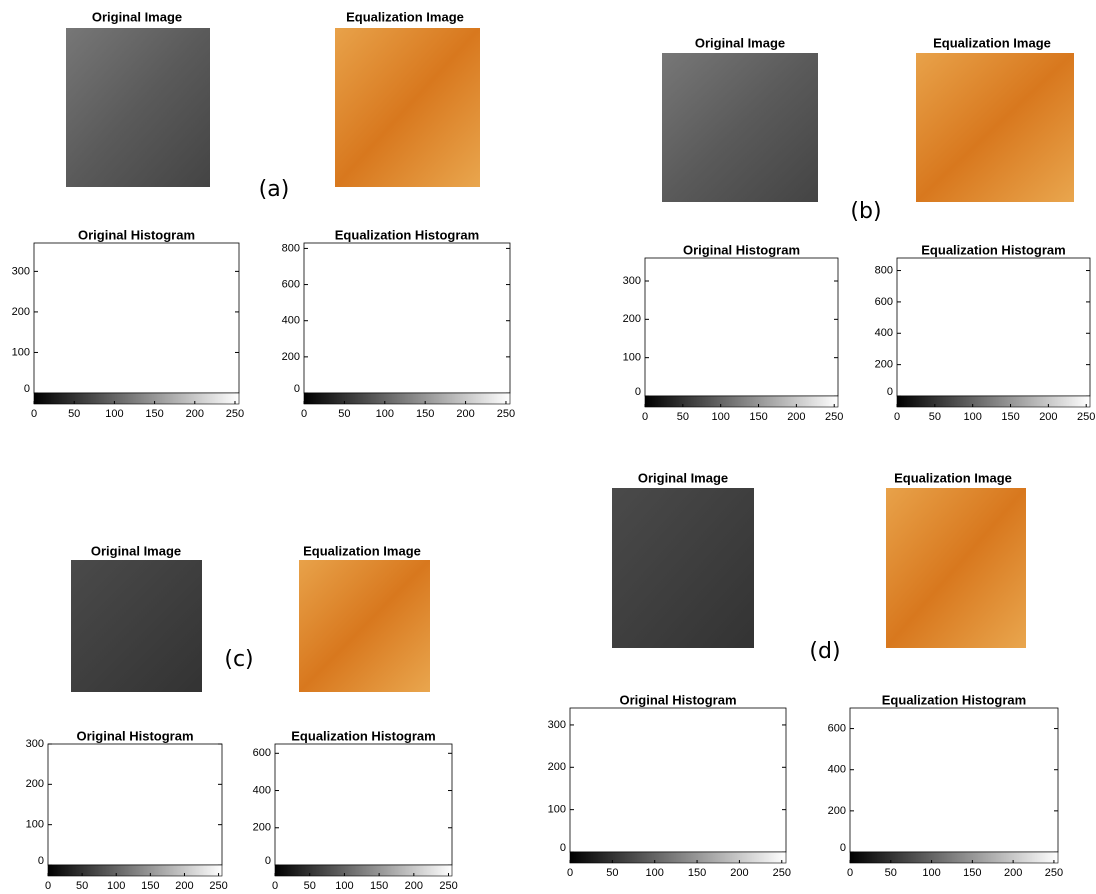 This screenshot has height=894, width=1096. What do you see at coordinates (238, 659) in the screenshot?
I see `panel-label: (c)` at bounding box center [238, 659].